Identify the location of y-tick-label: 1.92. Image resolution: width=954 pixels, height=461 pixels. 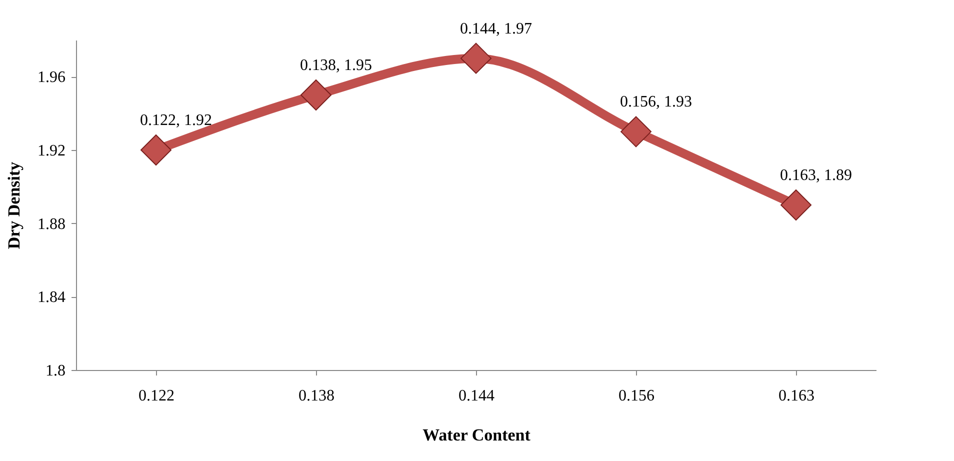
(52, 151).